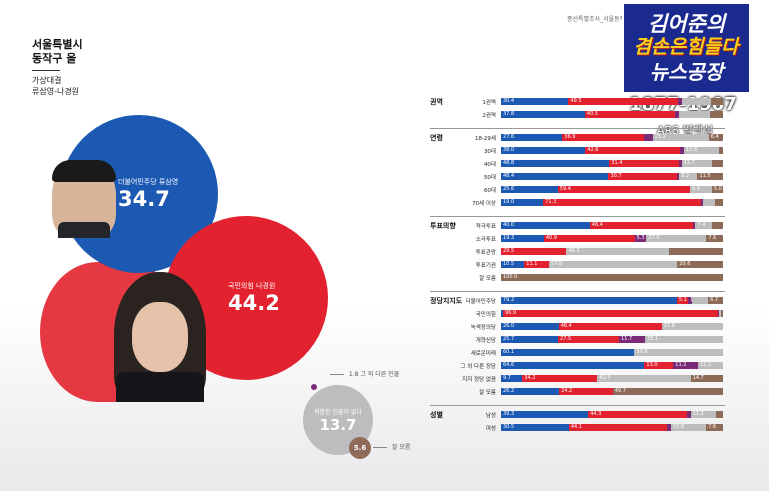  I want to click on stacked-bar: 26.2 24.2 49.7, so click(612, 391).